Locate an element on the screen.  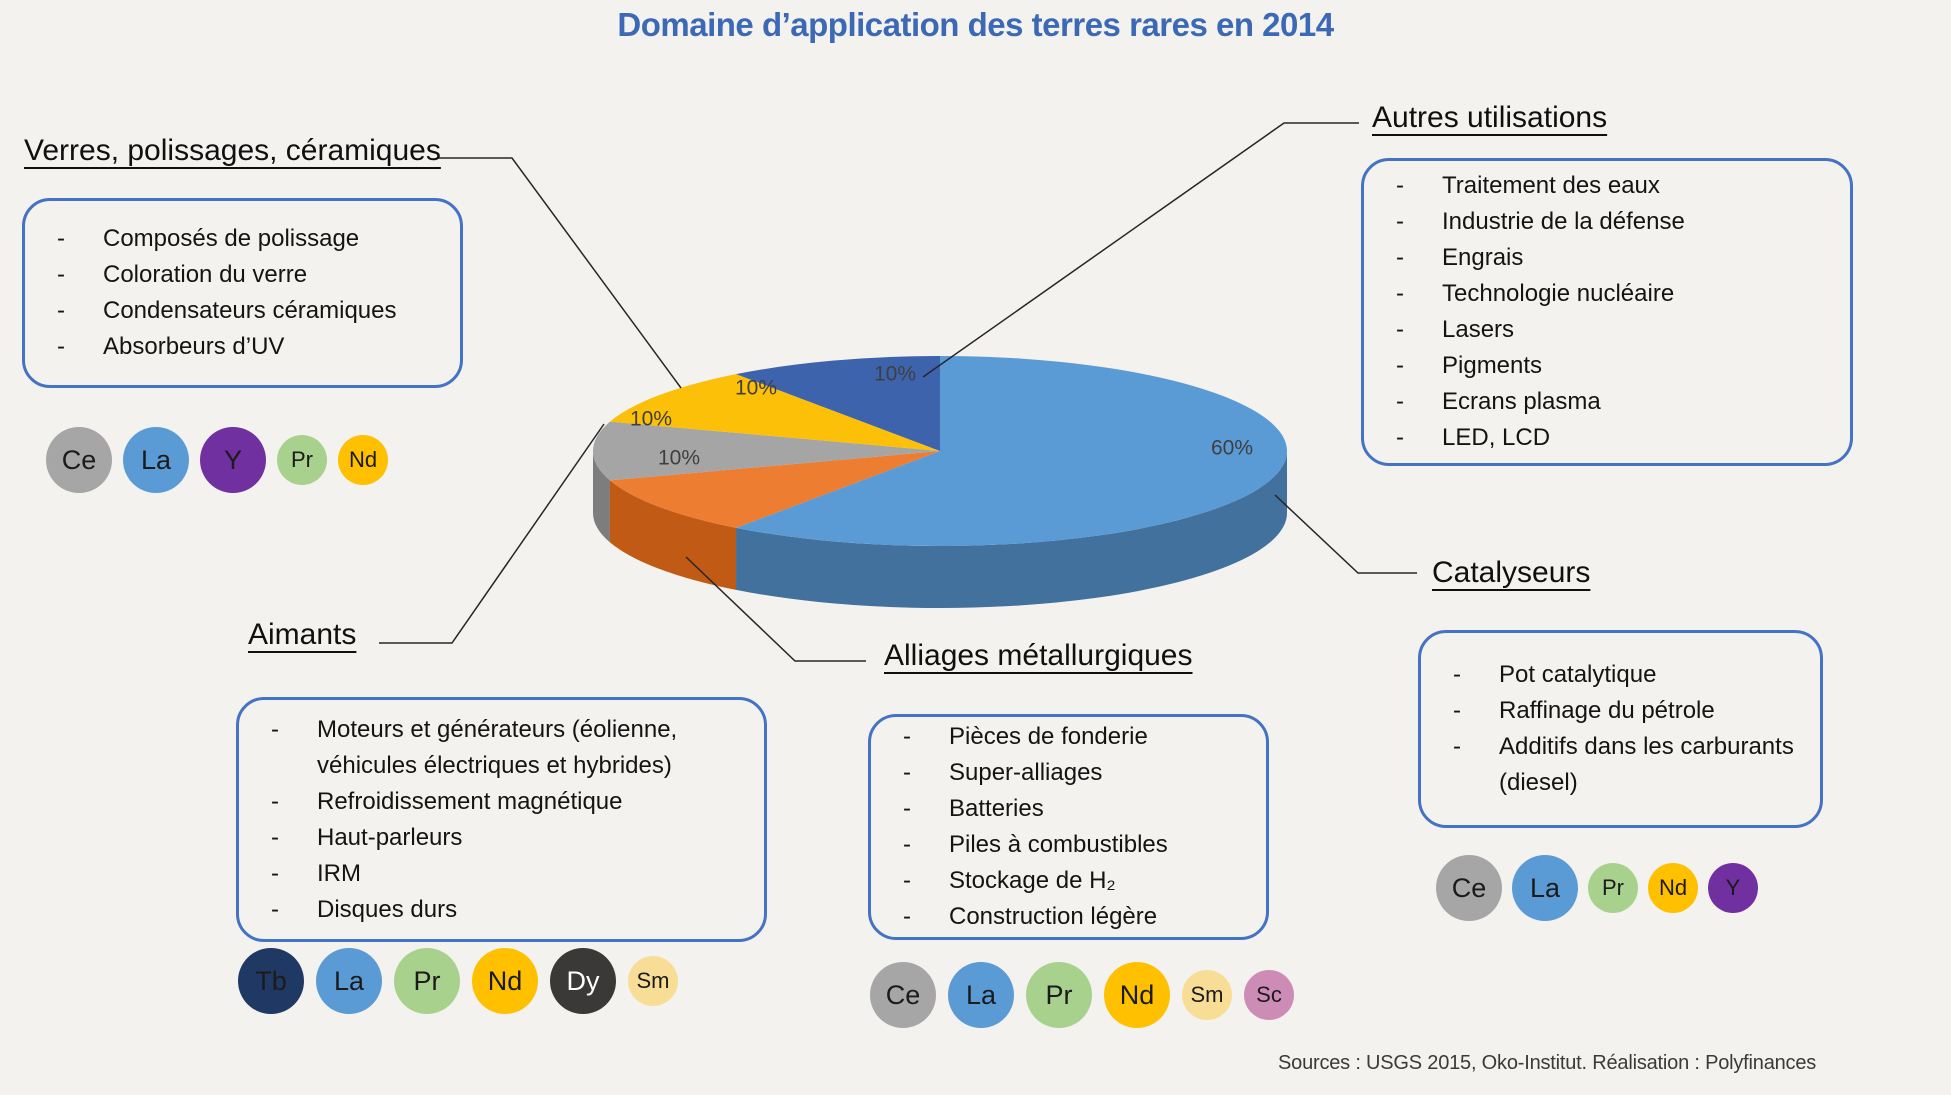
list-item: - Lasers is located at coordinates (1607, 330).